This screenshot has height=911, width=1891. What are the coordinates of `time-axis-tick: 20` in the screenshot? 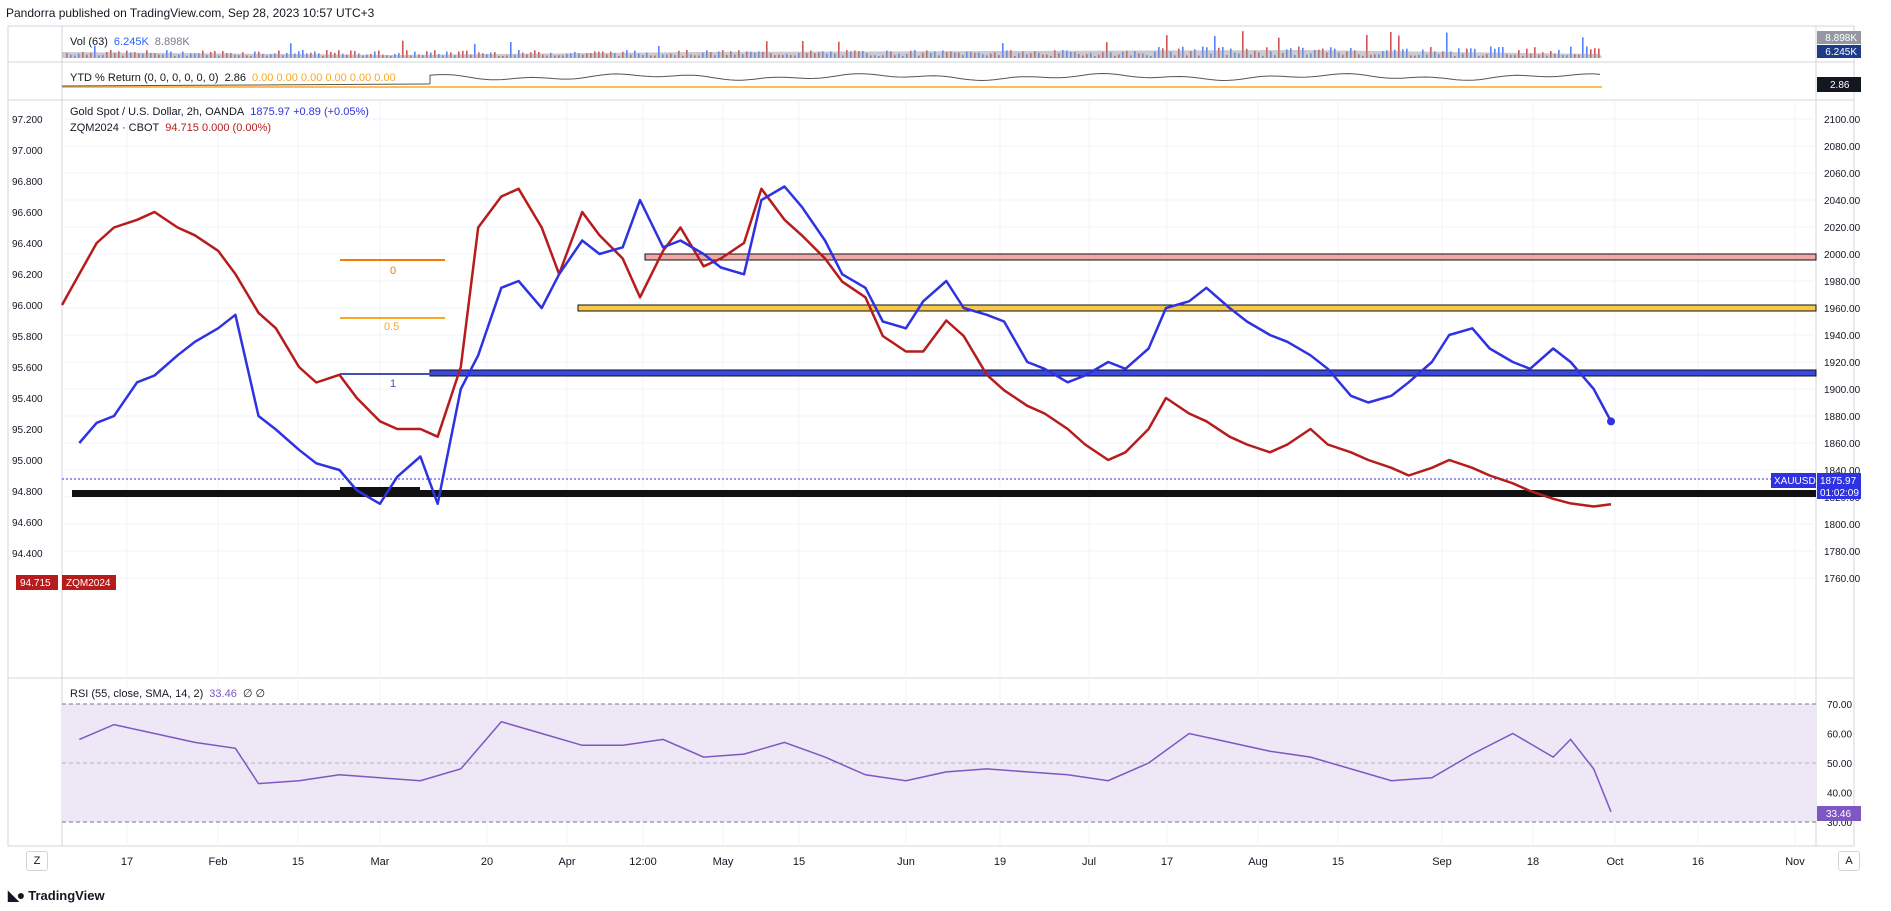 It's located at (487, 862).